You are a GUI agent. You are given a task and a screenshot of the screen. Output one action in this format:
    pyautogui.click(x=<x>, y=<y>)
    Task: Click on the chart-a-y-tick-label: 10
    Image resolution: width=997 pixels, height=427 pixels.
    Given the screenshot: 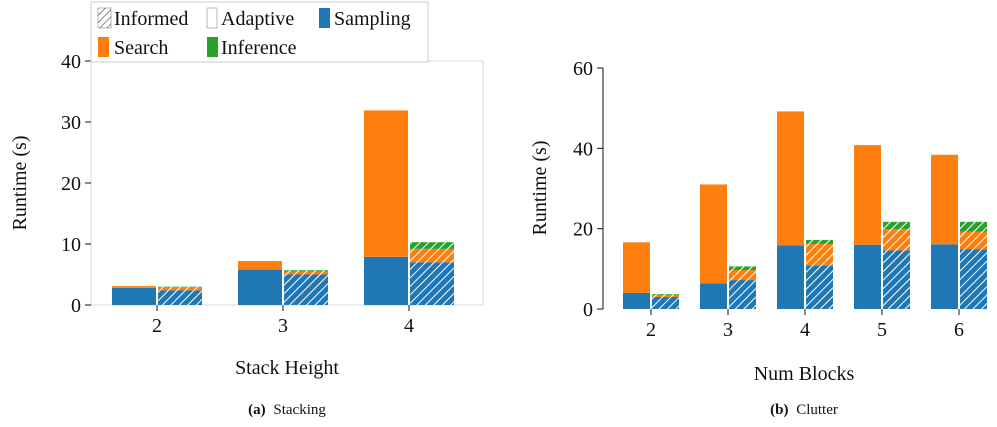 What is the action you would take?
    pyautogui.click(x=71, y=245)
    